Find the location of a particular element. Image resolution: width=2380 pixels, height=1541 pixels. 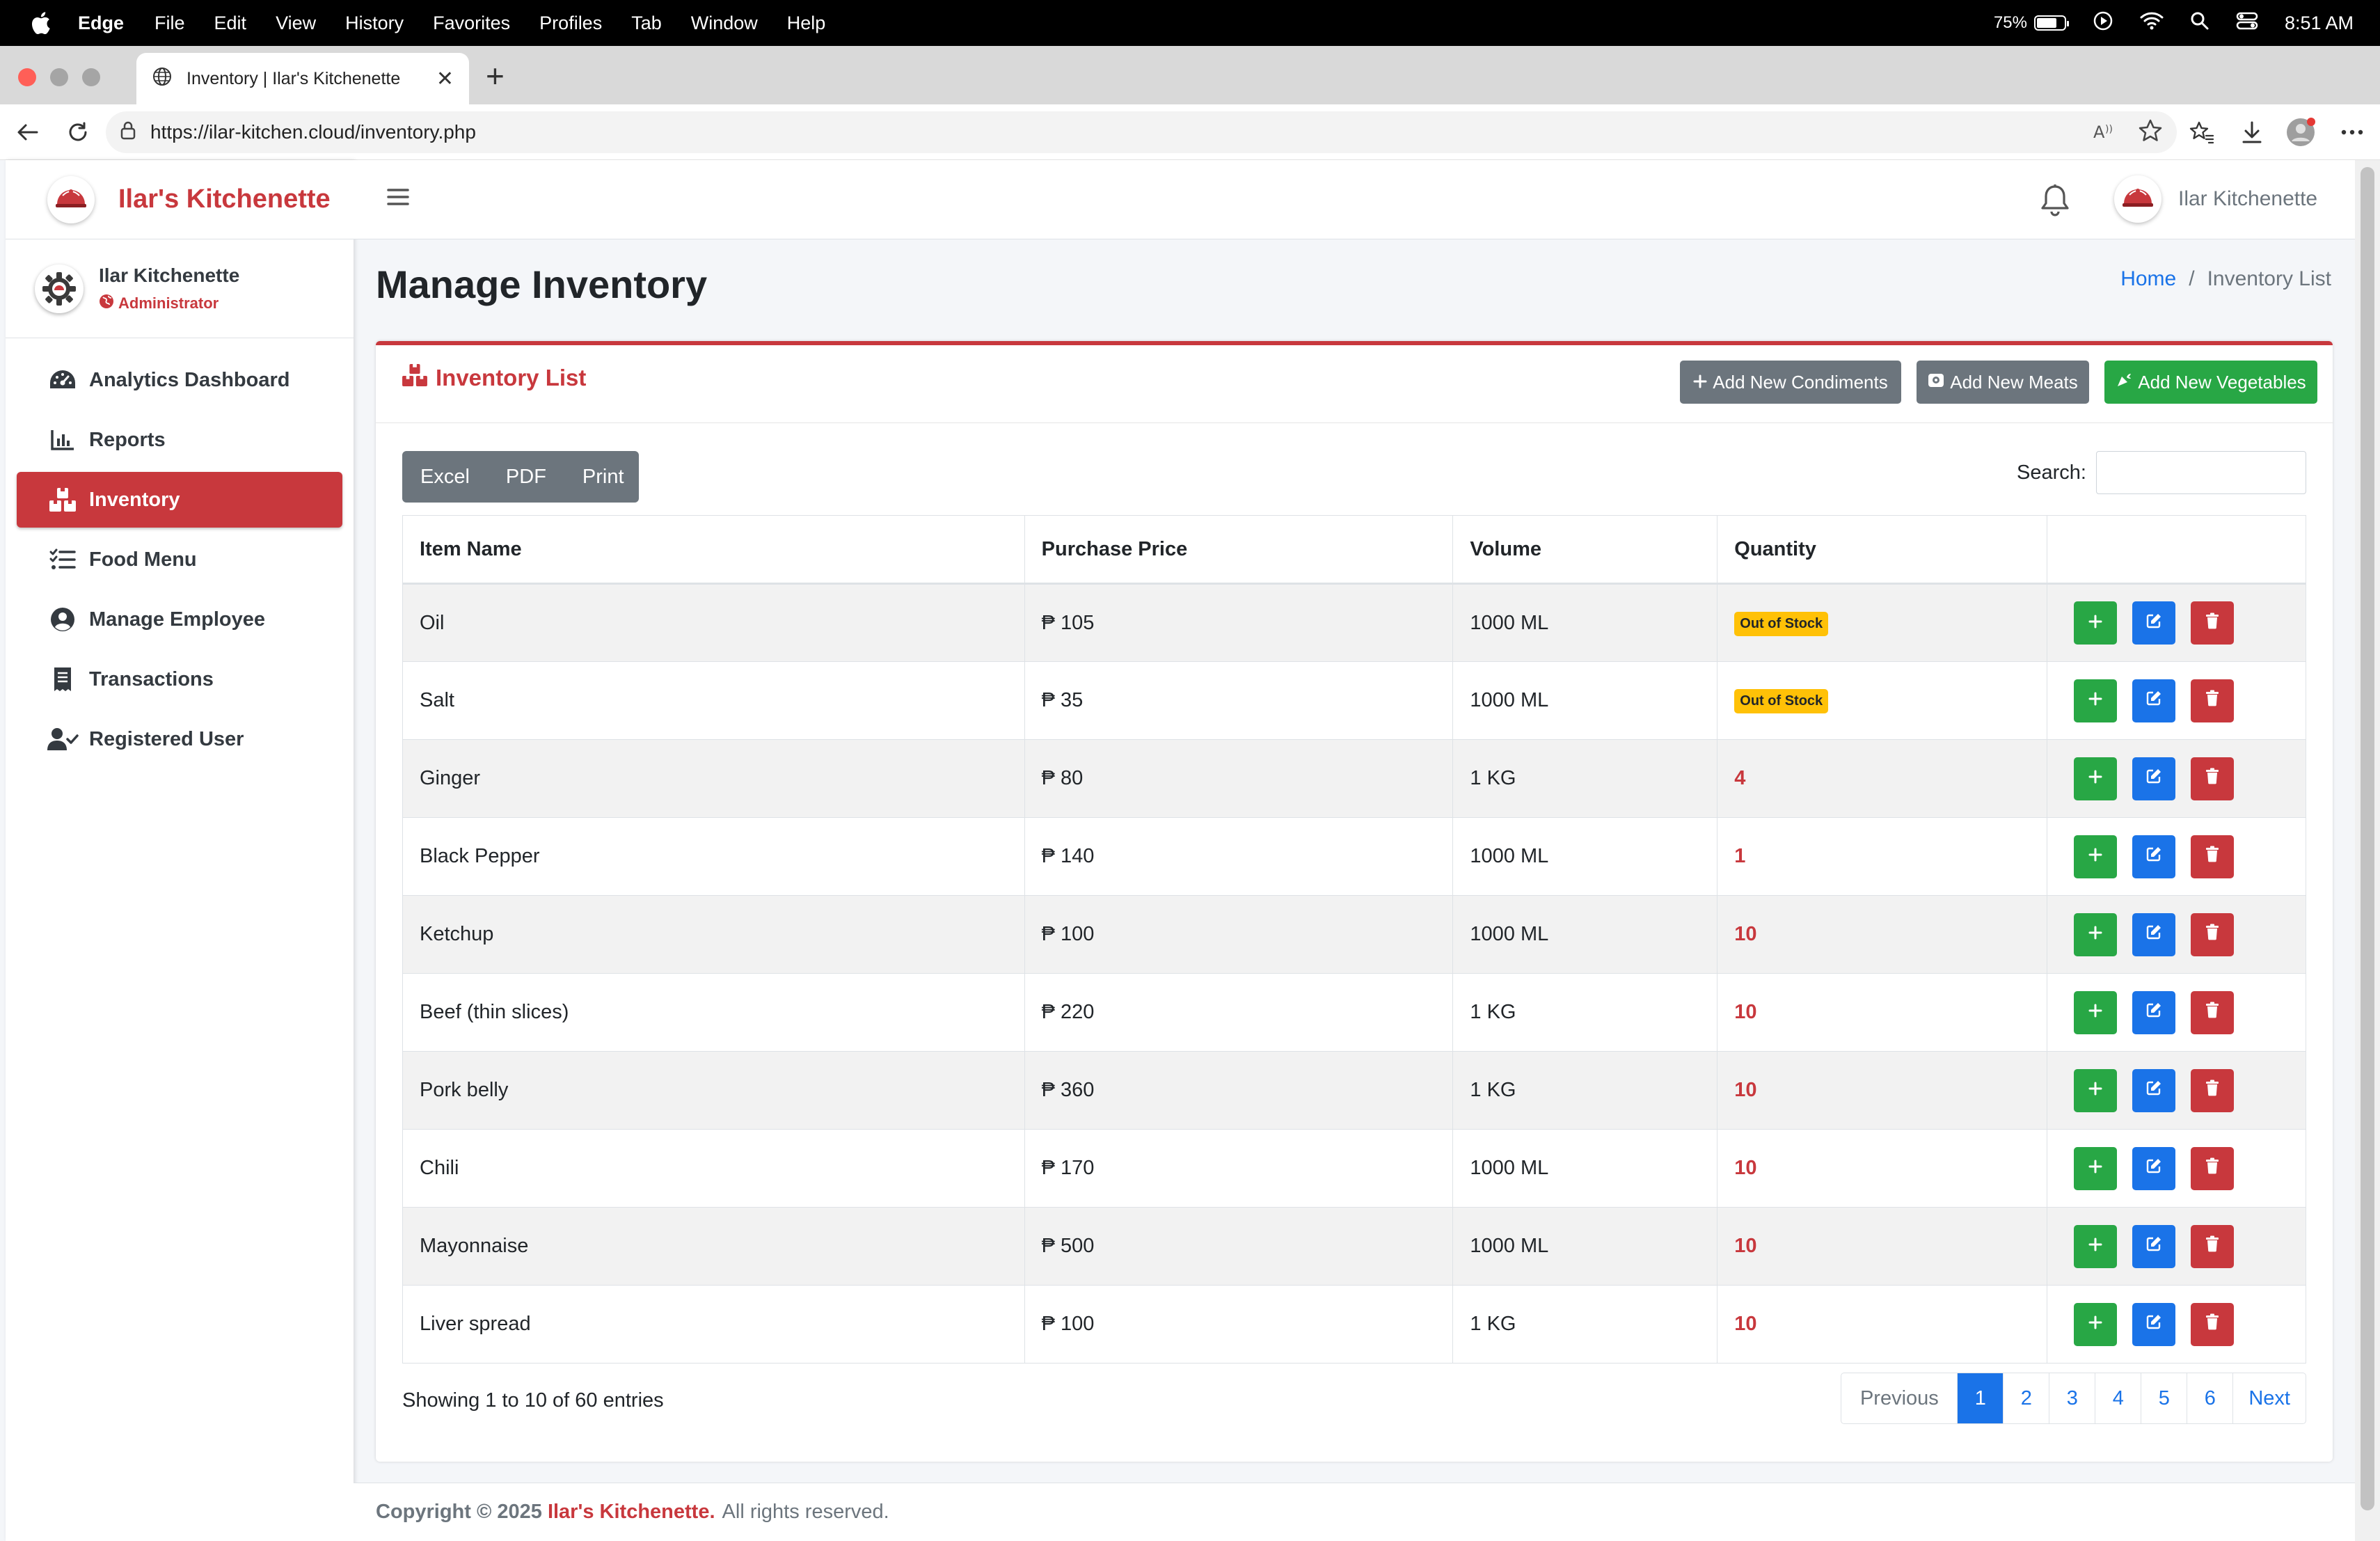

breadcrumb-home-link: Home is located at coordinates (2148, 278).